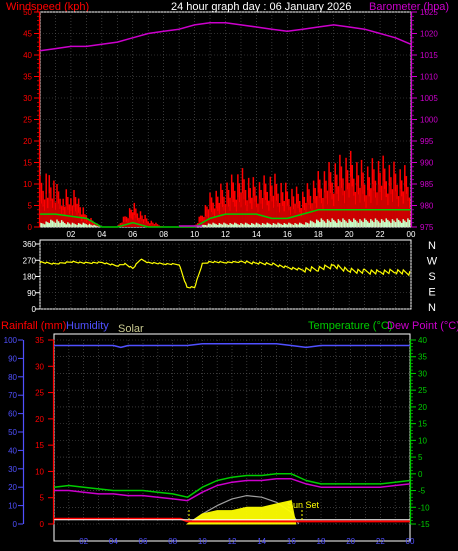 The height and width of the screenshot is (551, 458). Describe the element at coordinates (225, 218) in the screenshot. I see `wind-average-line` at that location.